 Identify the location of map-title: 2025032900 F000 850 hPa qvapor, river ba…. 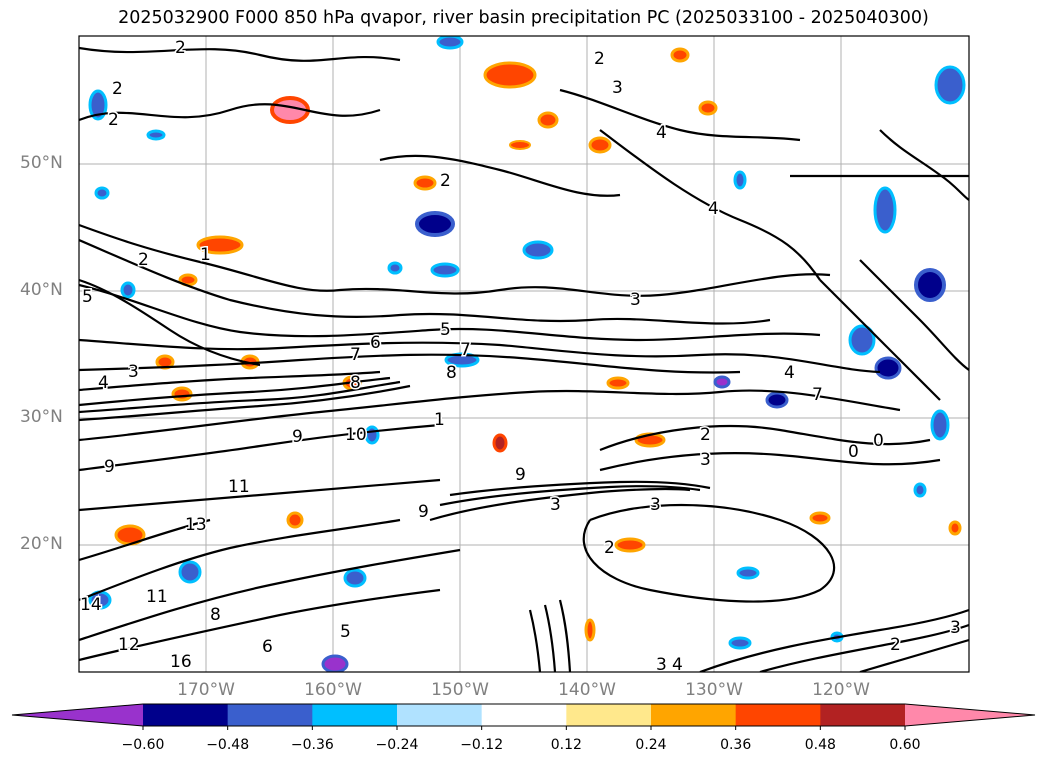
(523, 18).